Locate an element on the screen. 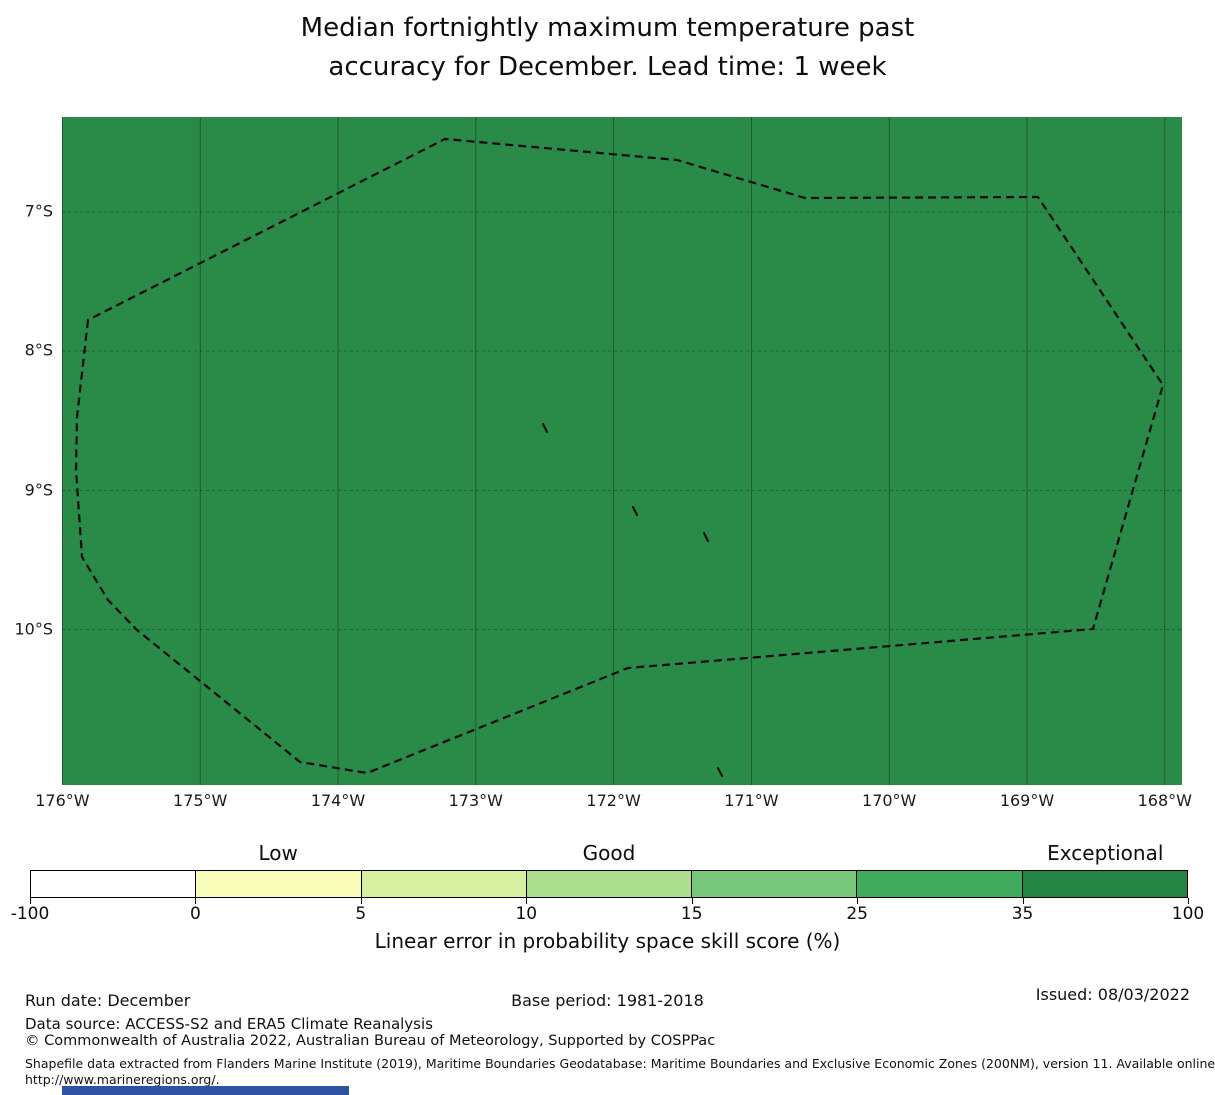  x-tick-label: 172°W is located at coordinates (613, 800).